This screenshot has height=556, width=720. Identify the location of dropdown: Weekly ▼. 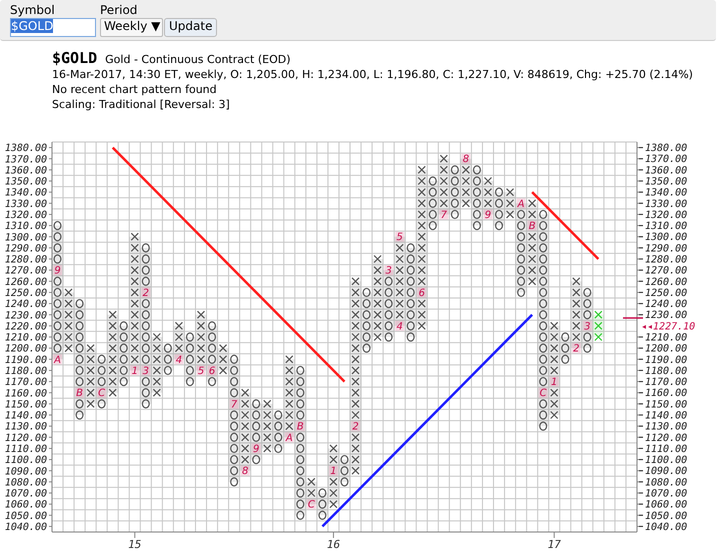
(131, 27).